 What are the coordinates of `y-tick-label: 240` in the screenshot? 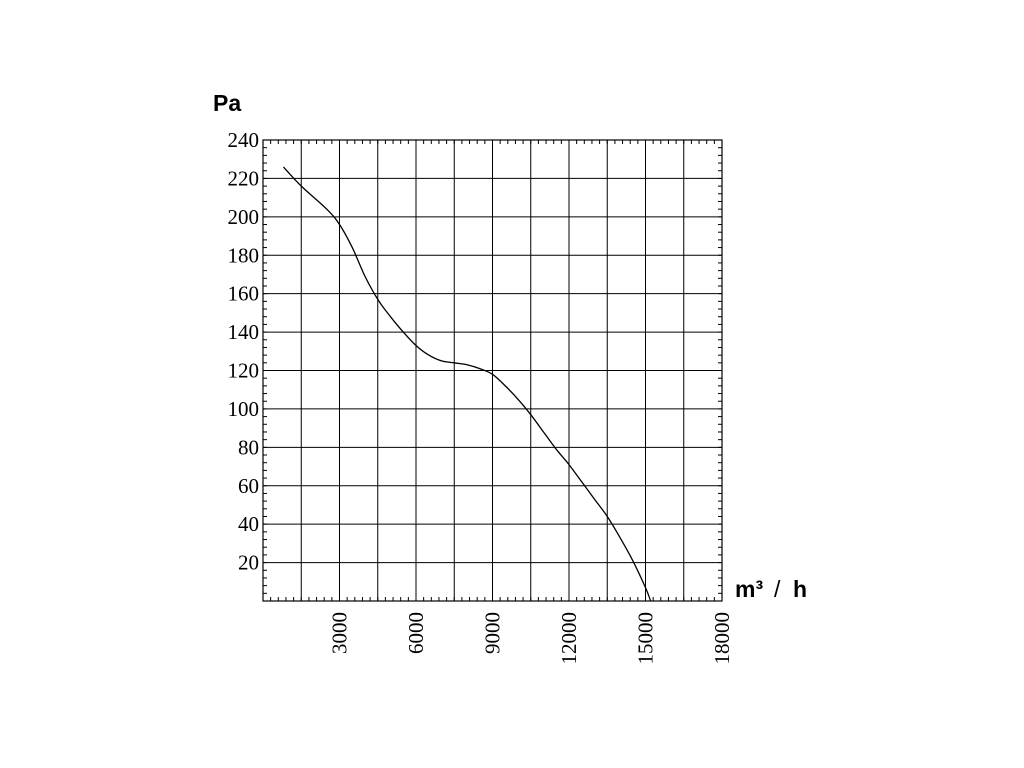 It's located at (244, 140).